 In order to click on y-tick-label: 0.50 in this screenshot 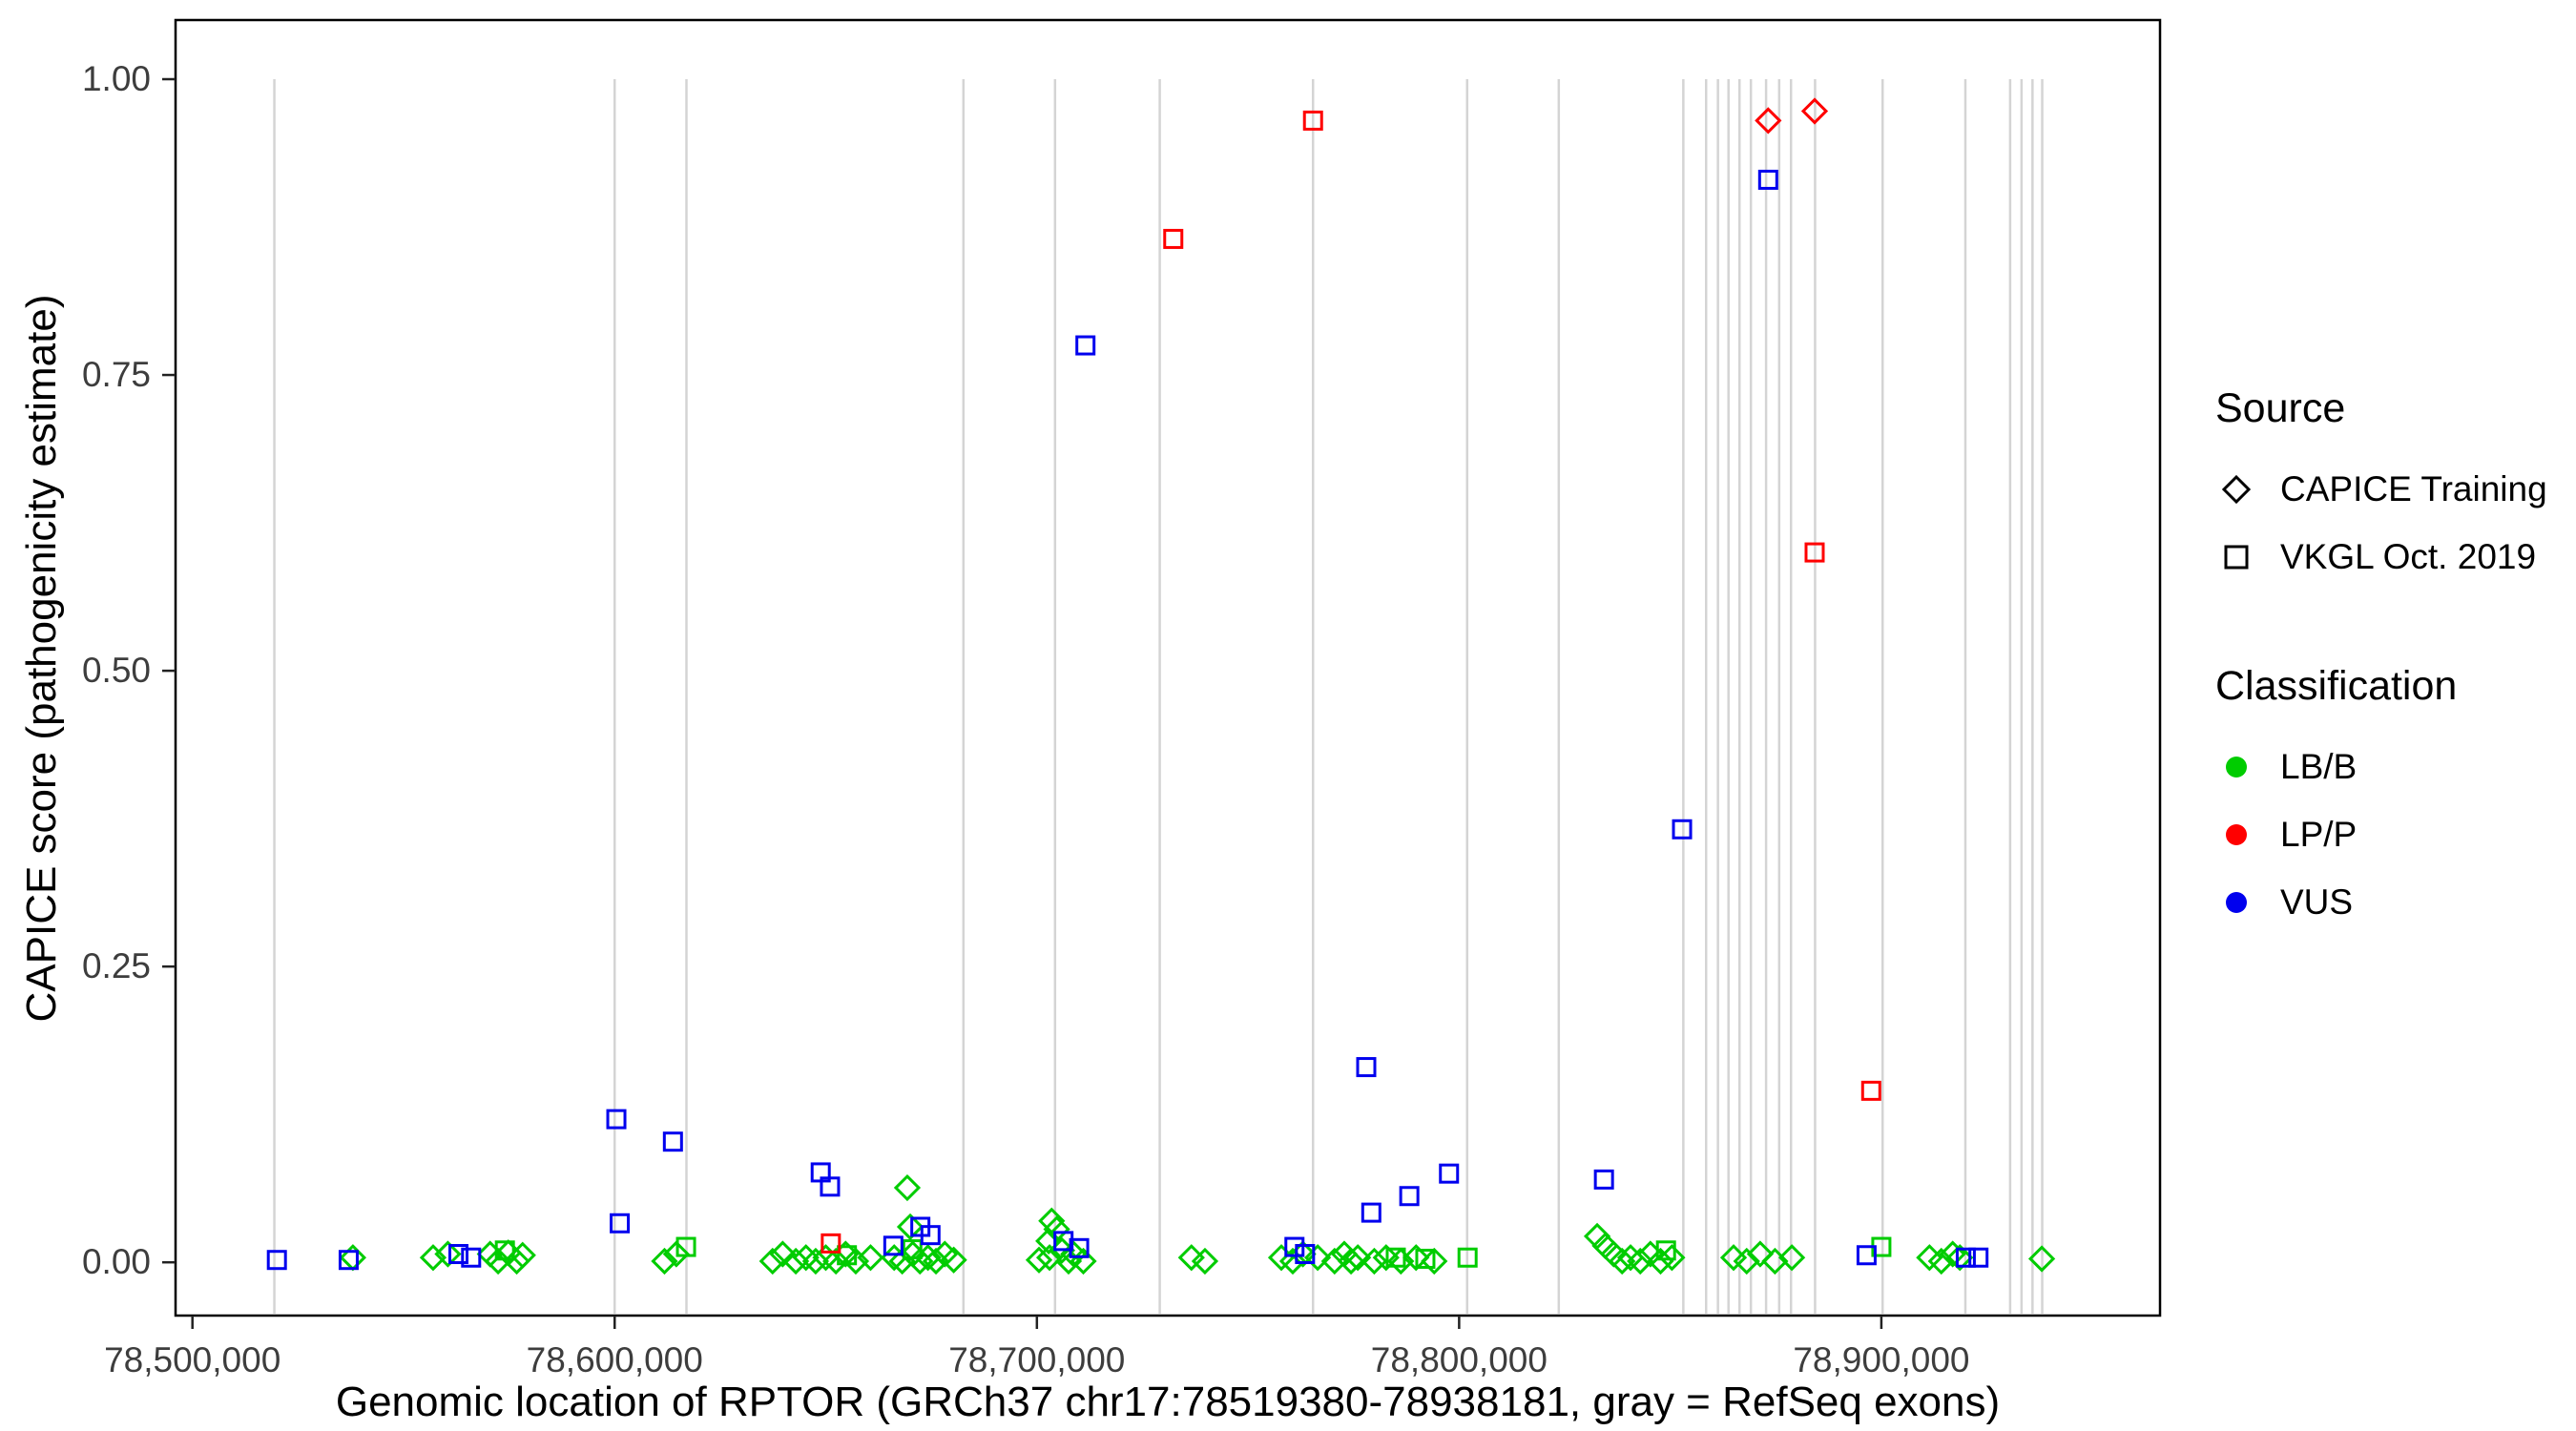, I will do `click(116, 671)`.